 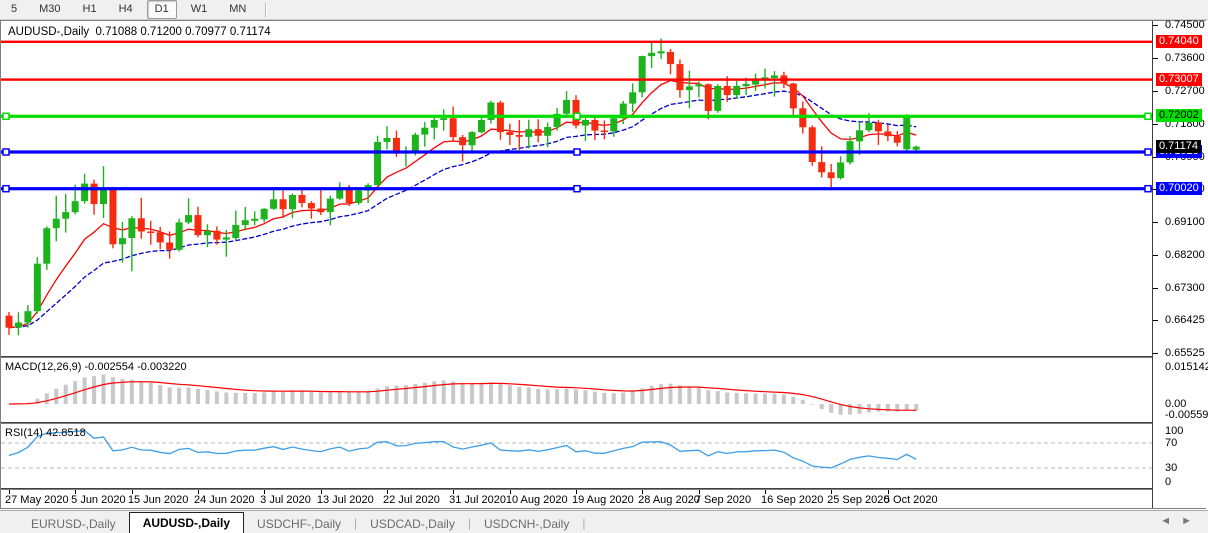 What do you see at coordinates (1191, 521) in the screenshot?
I see `tab-scroll-right-icon: ►` at bounding box center [1191, 521].